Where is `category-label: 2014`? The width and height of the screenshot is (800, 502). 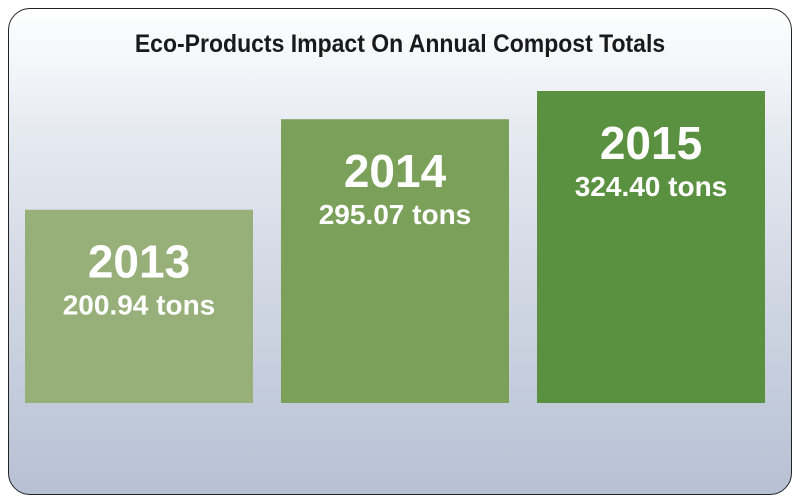
category-label: 2014 is located at coordinates (395, 171).